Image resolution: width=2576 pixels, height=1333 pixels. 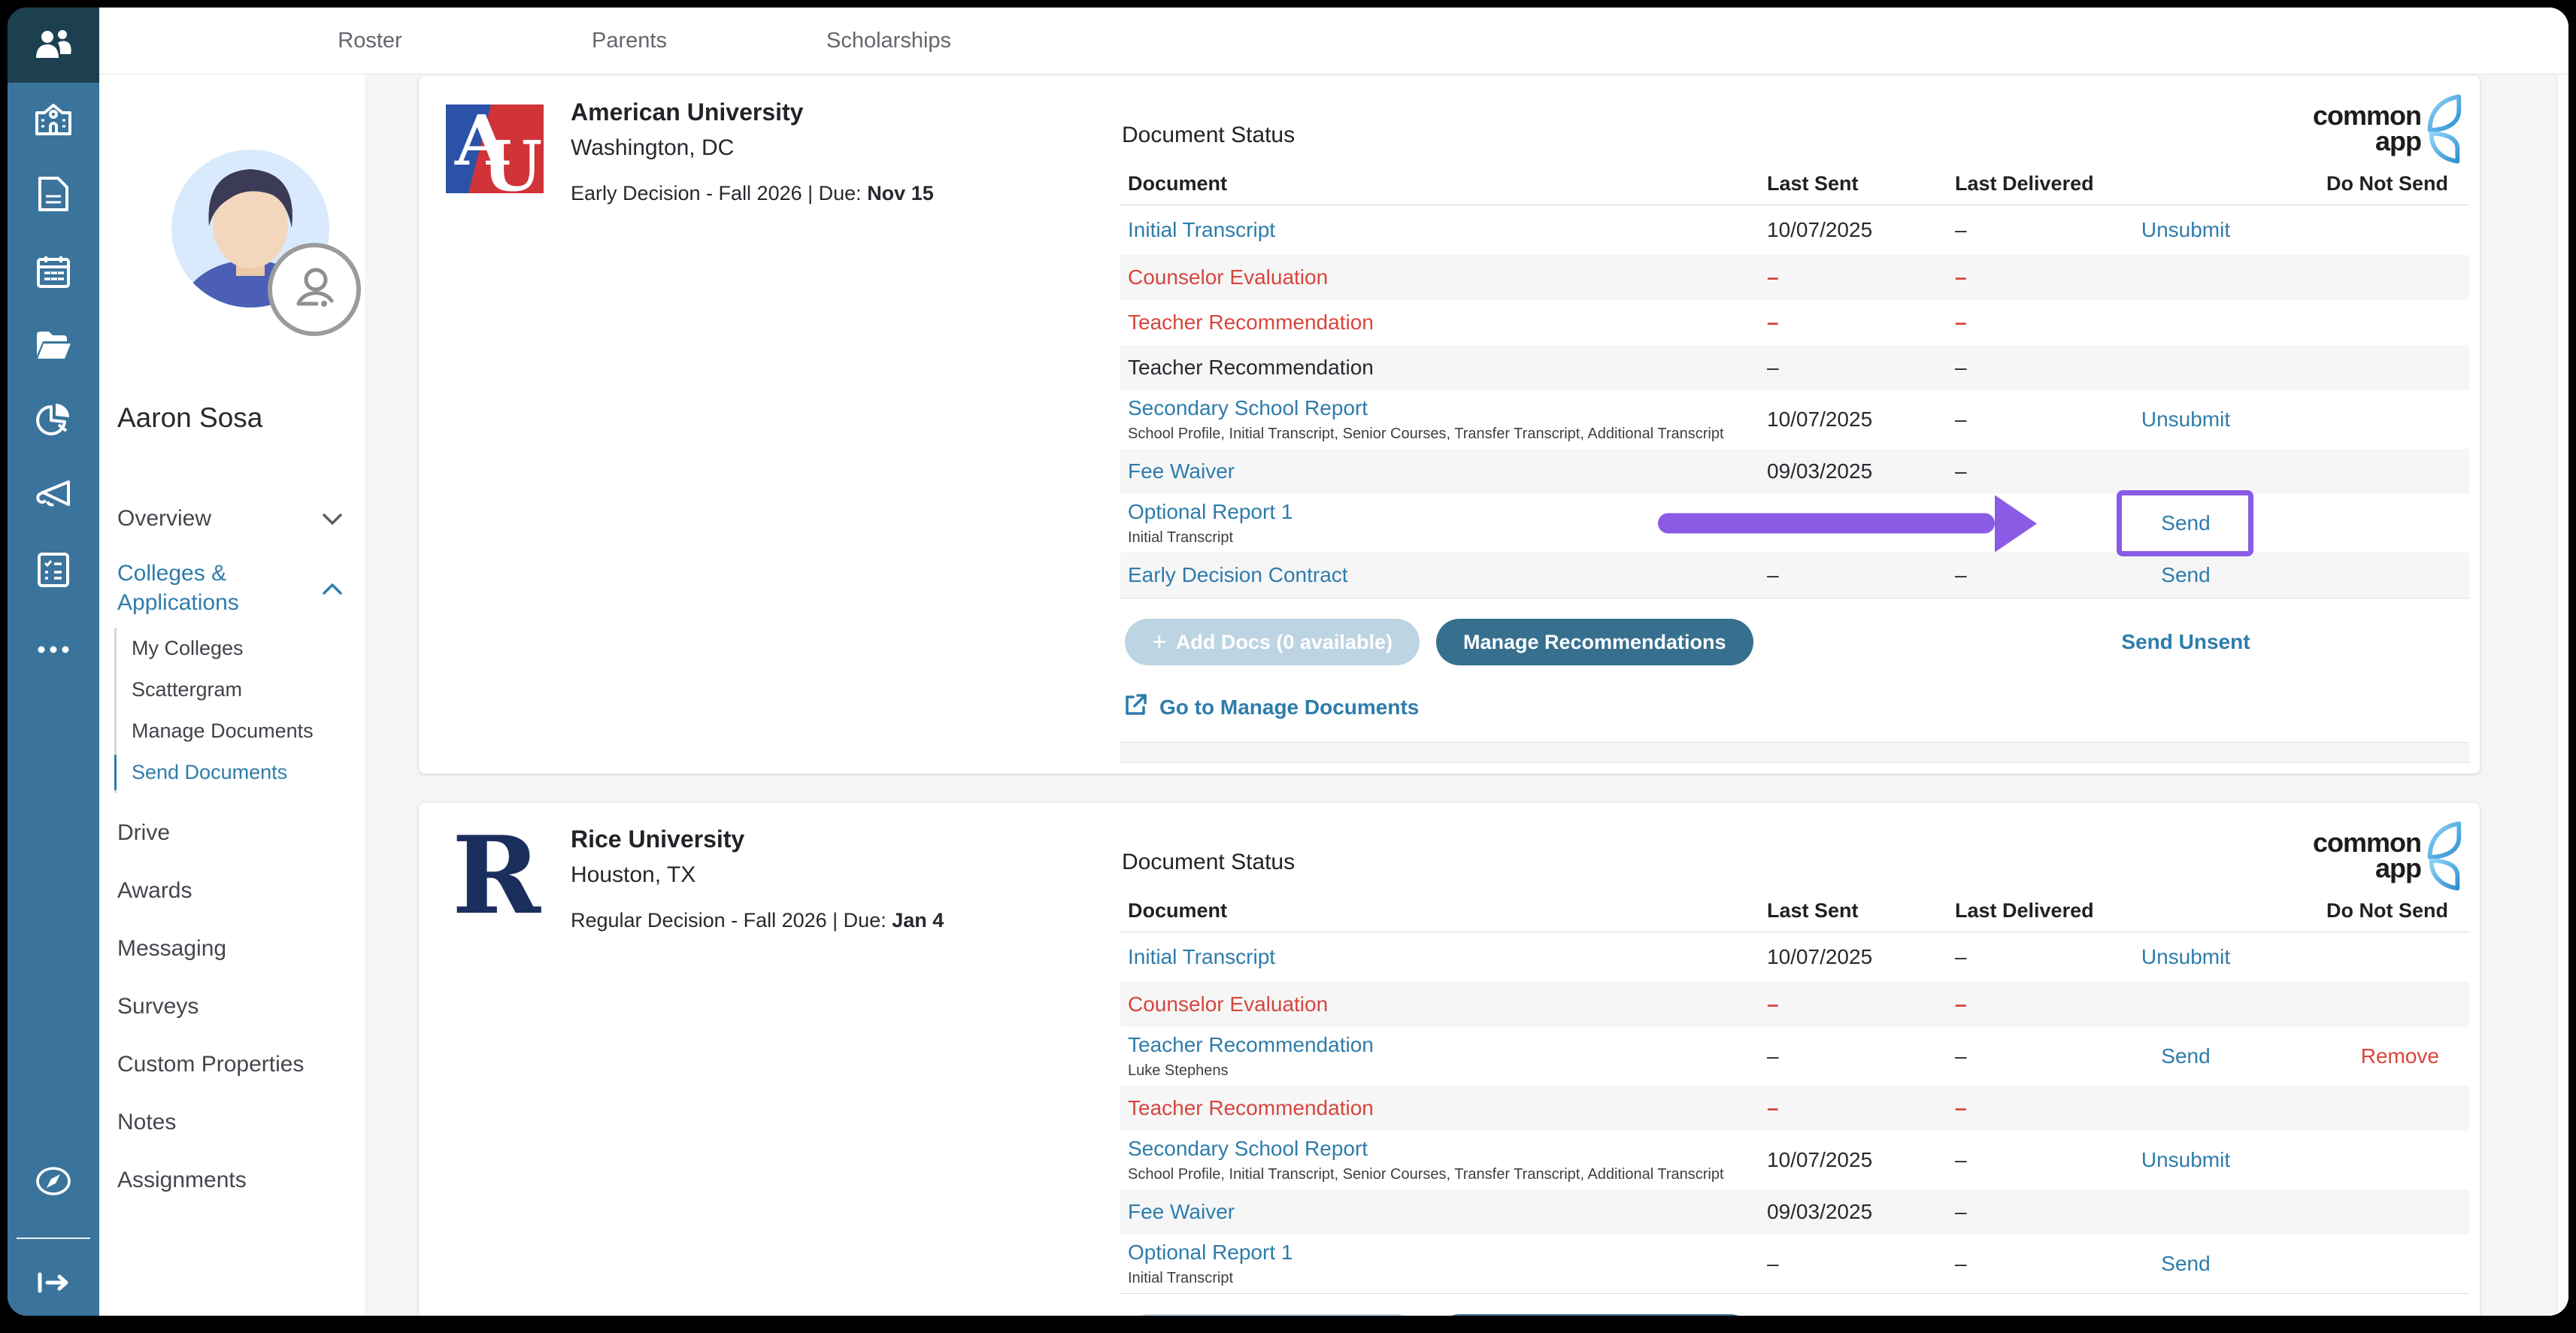 What do you see at coordinates (2562, 695) in the screenshot?
I see `scrollbar` at bounding box center [2562, 695].